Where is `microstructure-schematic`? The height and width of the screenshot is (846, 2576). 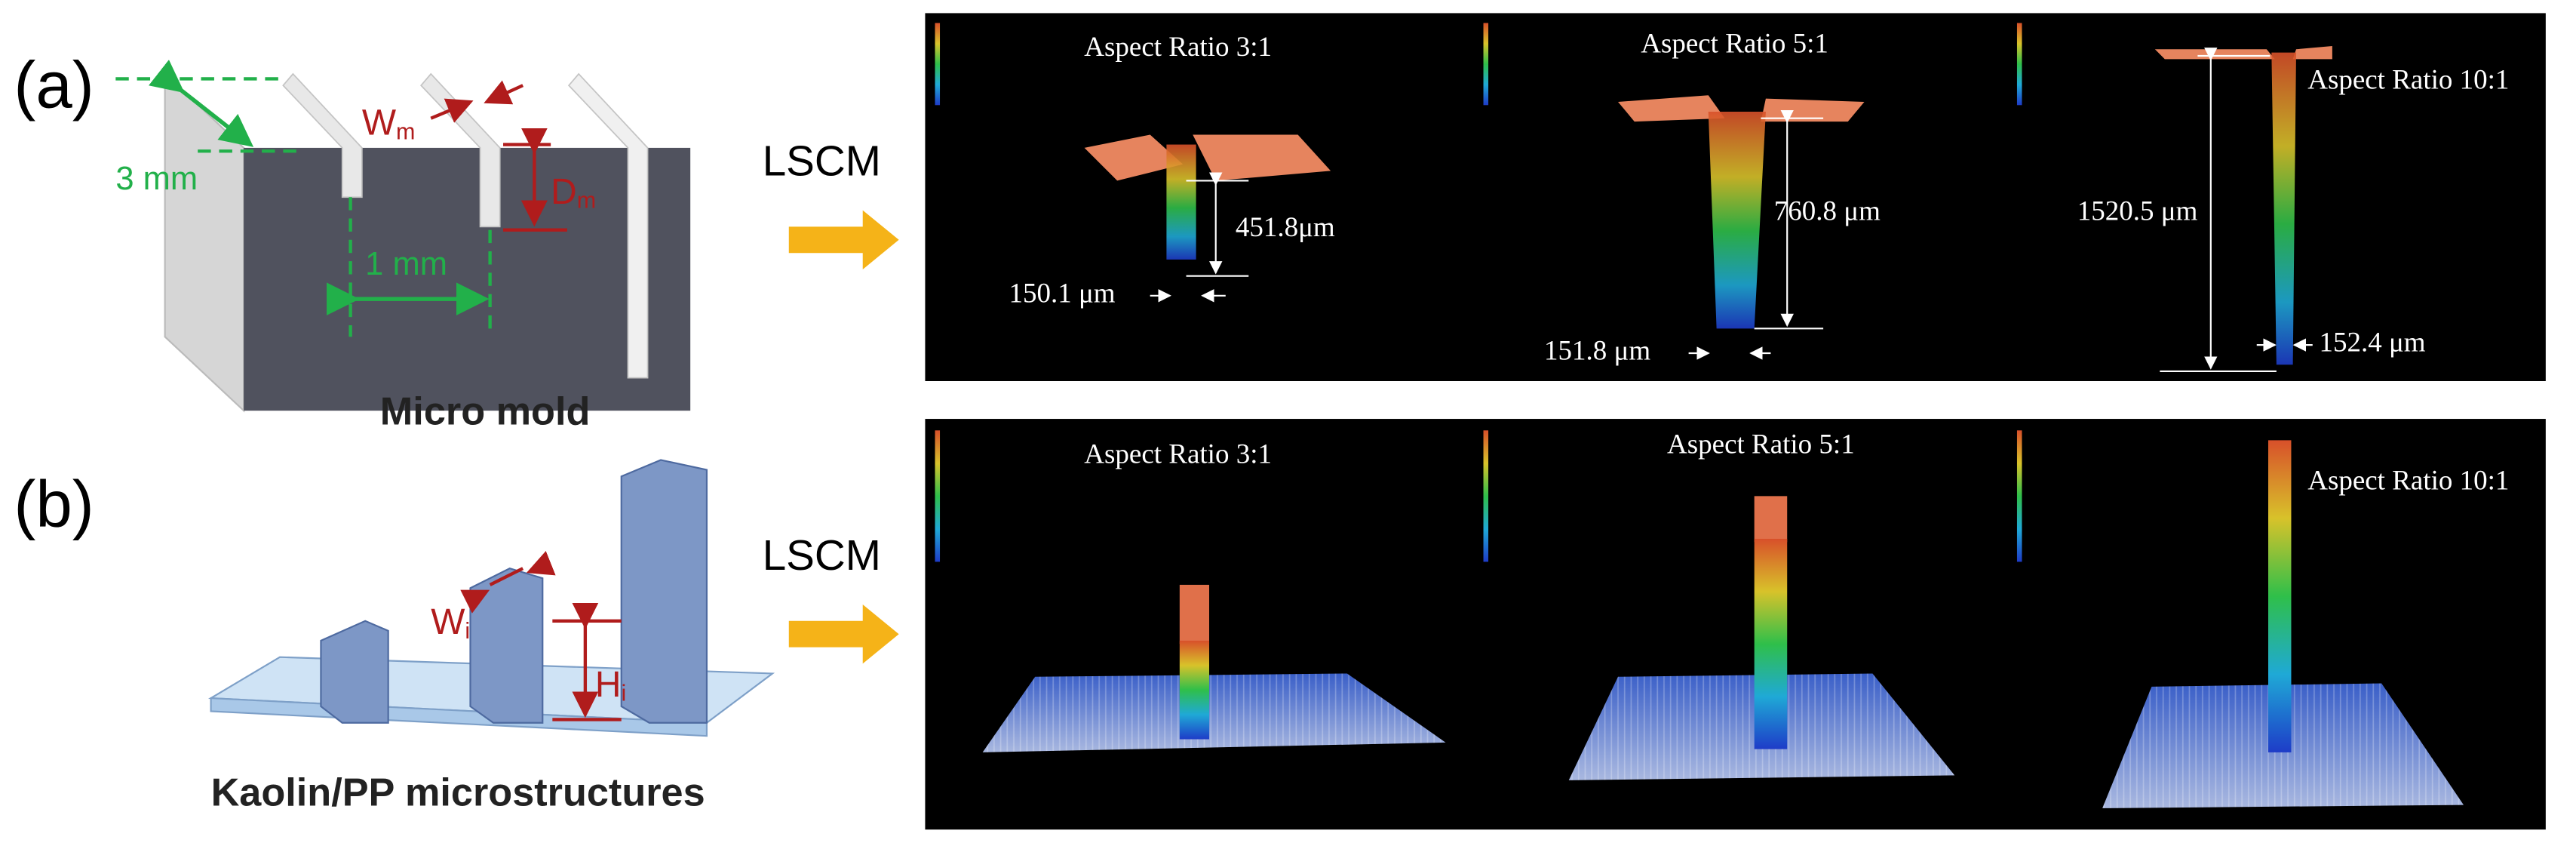
microstructure-schematic is located at coordinates (491, 598).